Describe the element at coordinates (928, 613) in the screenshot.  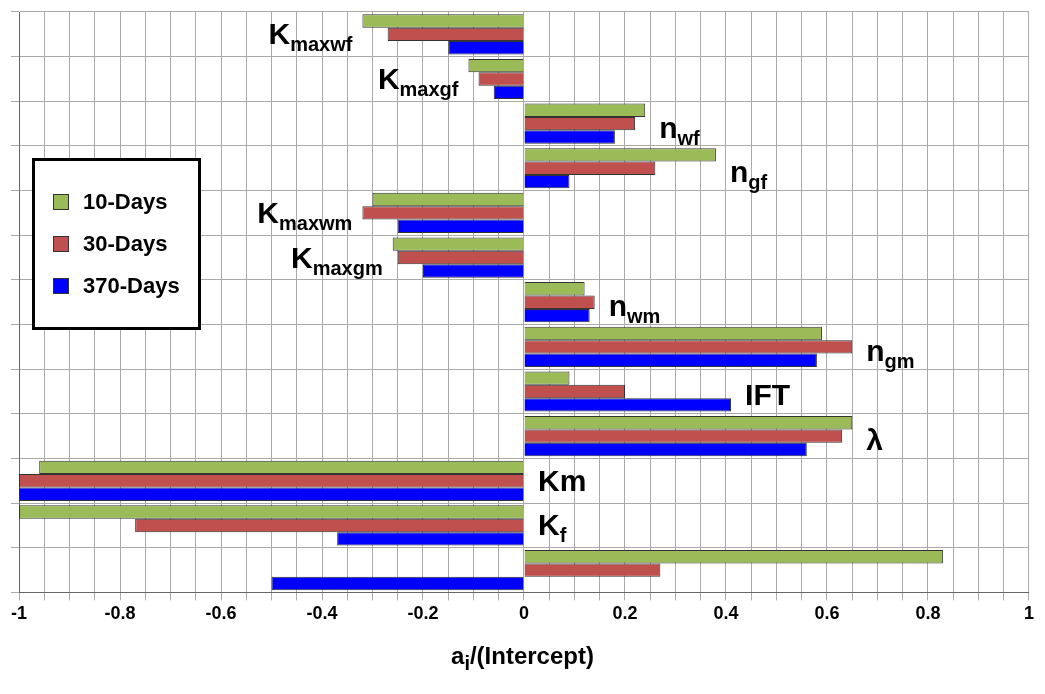
I see `x-tick-label: 0.8` at that location.